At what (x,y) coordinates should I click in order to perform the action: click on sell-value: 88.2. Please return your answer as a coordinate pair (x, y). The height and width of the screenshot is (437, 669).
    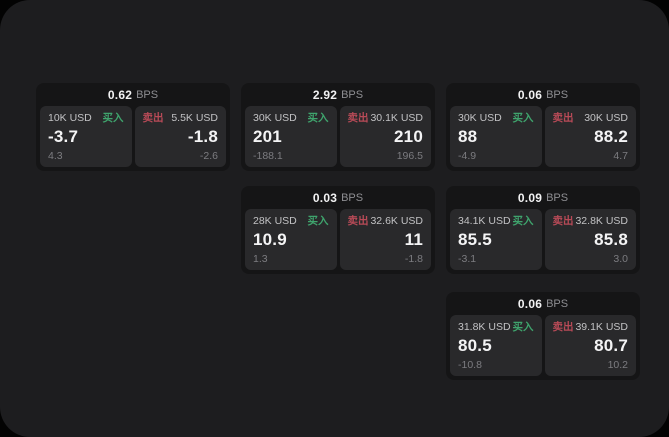
    Looking at the image, I should click on (611, 136).